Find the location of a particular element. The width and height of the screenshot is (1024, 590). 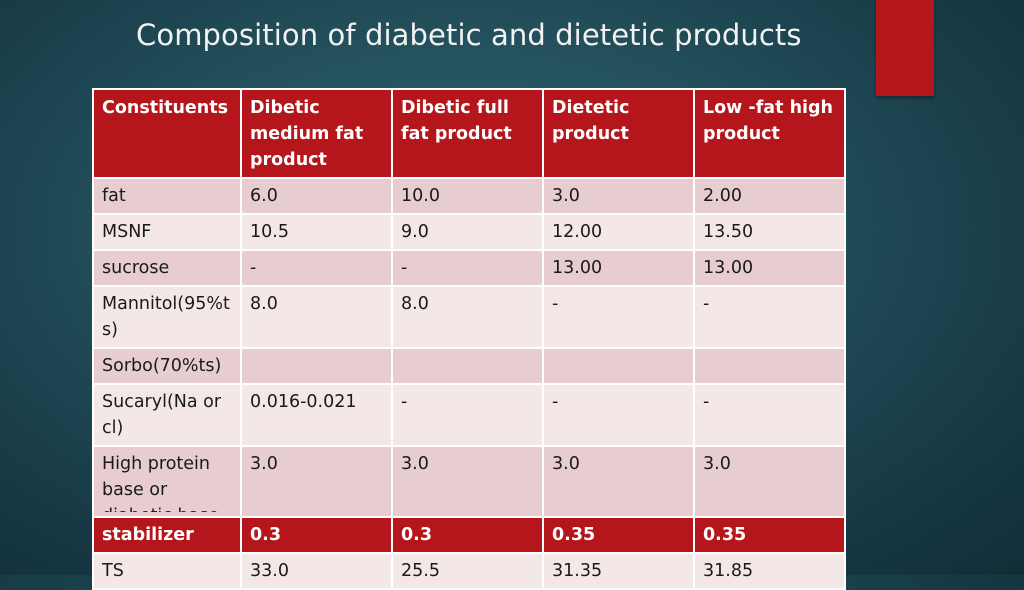

table-row: Sucaryl(Na or cl) 0.016-0.021 - - - is located at coordinates (469, 415).